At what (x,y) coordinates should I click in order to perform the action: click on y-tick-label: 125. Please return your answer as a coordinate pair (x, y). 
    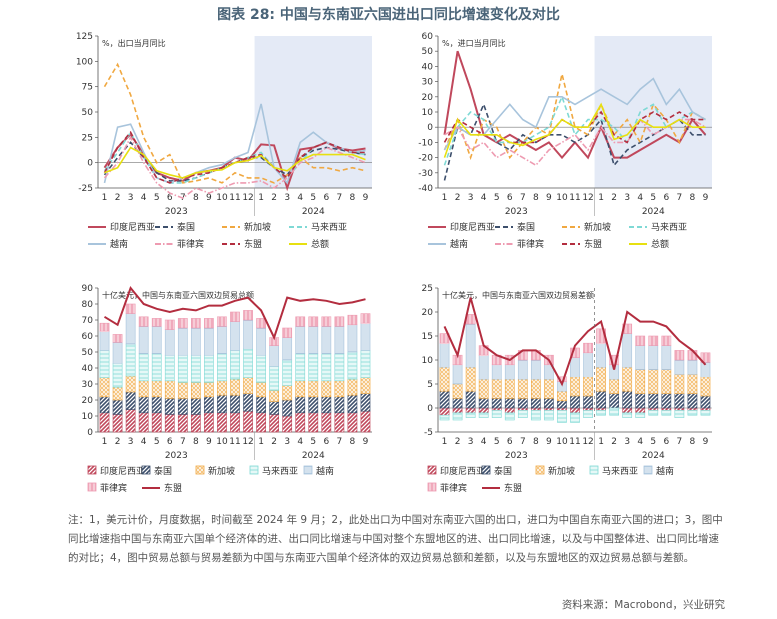
    Looking at the image, I should click on (84, 37).